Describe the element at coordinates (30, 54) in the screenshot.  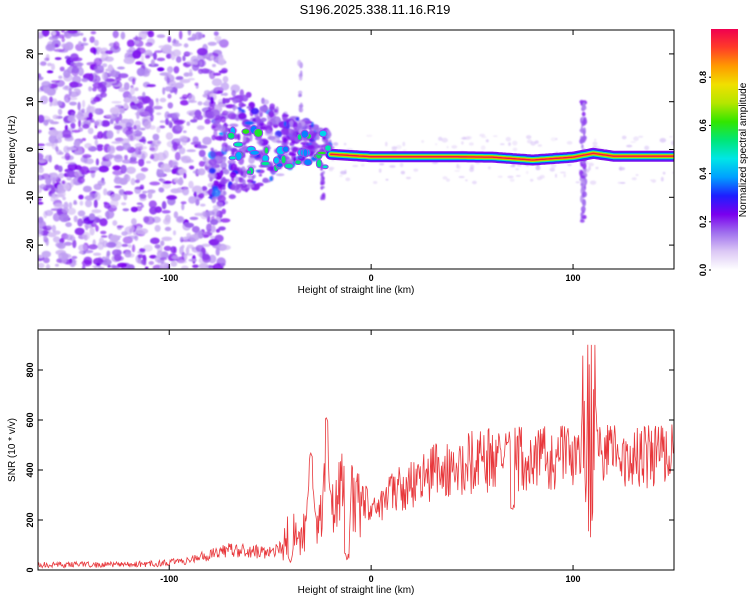
I see `spectrogram-y-tick-label: 20` at that location.